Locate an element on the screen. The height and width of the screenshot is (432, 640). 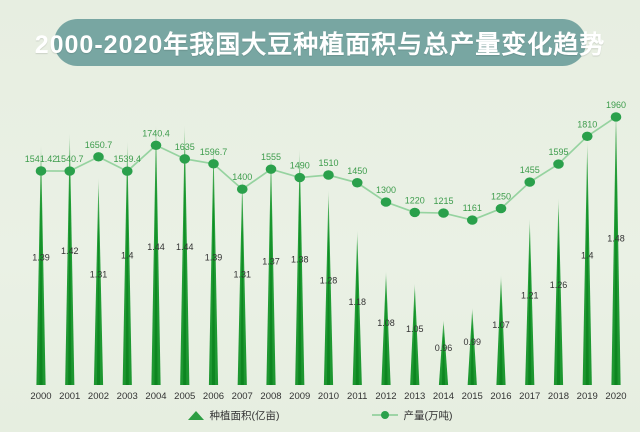
dot-marker-icon is located at coordinates (384, 415).